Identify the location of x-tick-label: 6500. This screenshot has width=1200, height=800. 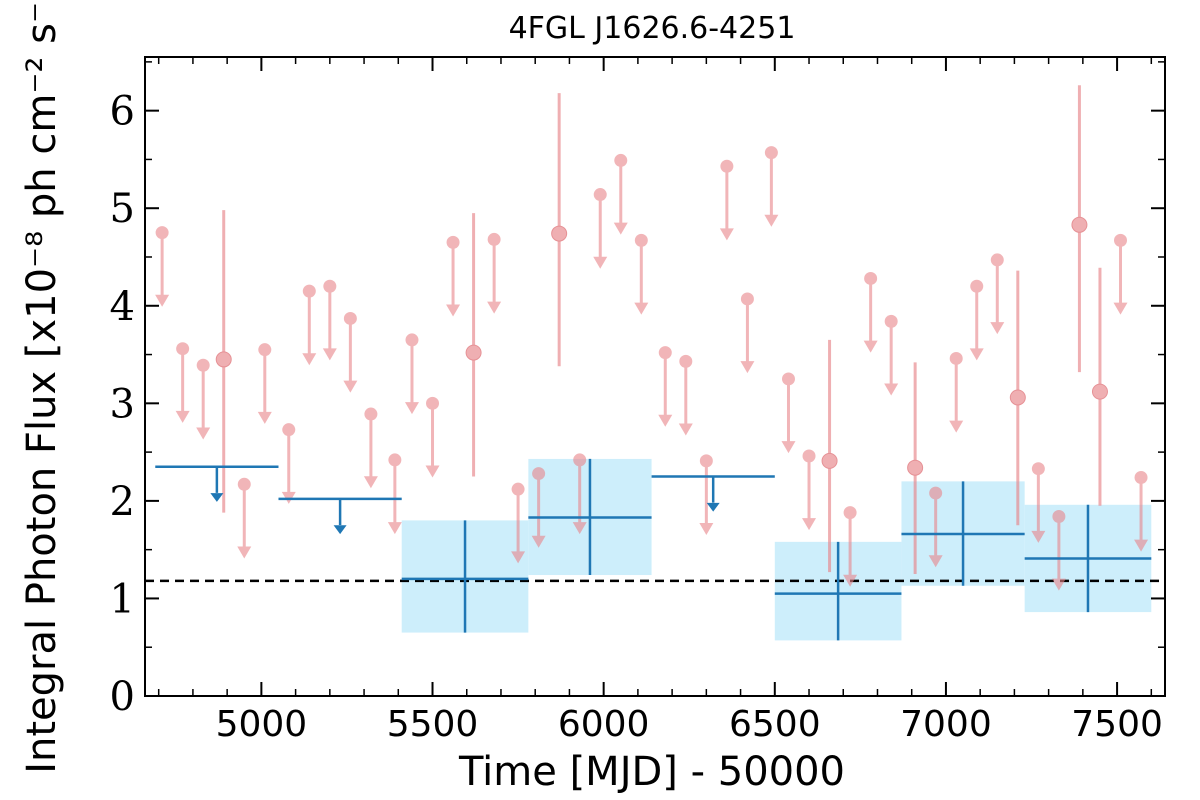
(775, 724).